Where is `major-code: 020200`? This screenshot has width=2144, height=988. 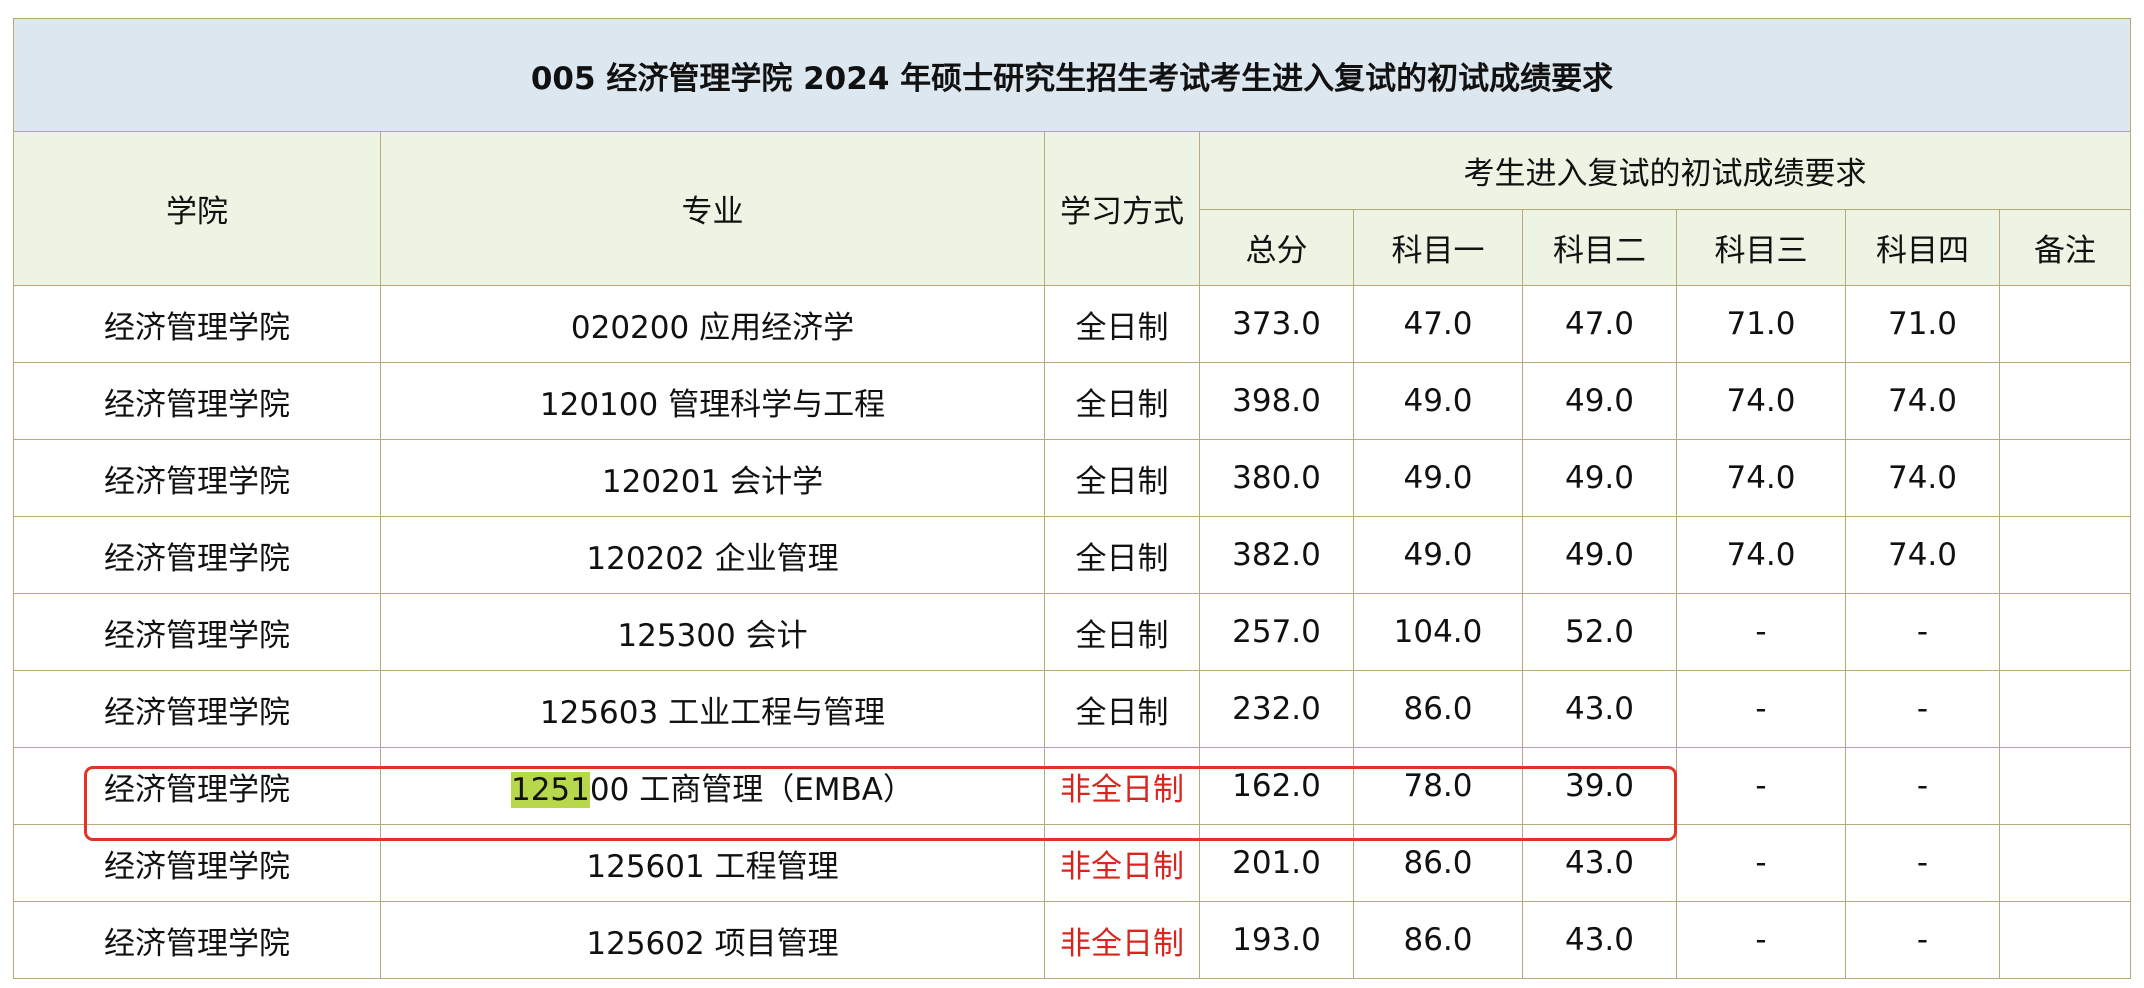
major-code: 020200 is located at coordinates (630, 327).